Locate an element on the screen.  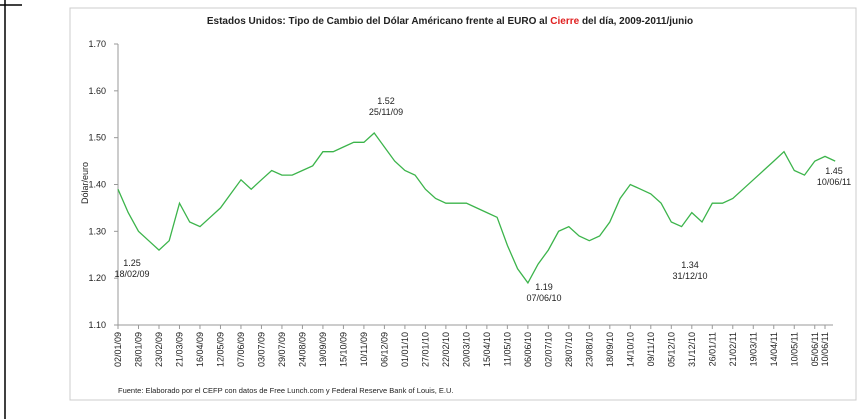
x-tick-label: 21/03/09 is located at coordinates (179, 349).